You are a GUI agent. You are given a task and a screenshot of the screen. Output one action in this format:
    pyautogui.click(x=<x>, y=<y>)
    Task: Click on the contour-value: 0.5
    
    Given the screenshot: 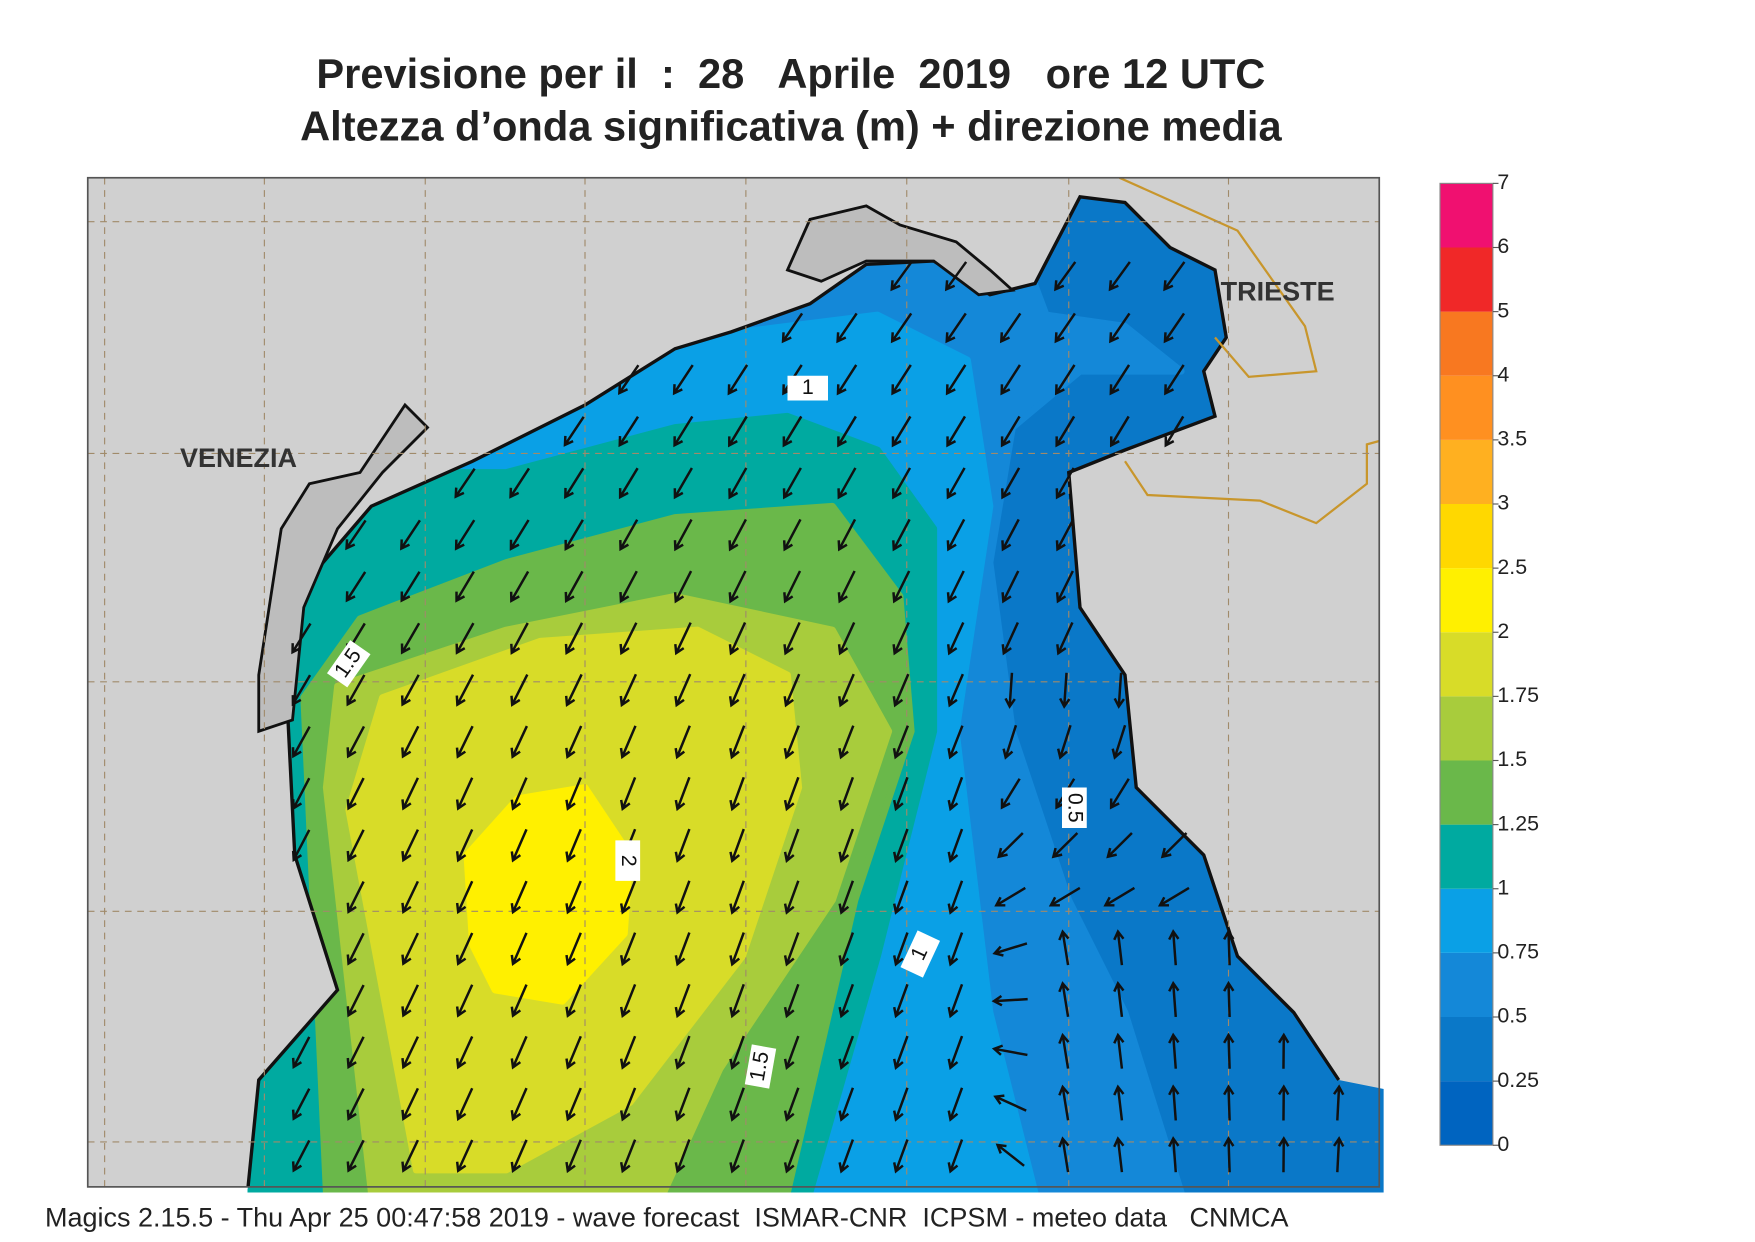 What is the action you would take?
    pyautogui.click(x=1076, y=808)
    